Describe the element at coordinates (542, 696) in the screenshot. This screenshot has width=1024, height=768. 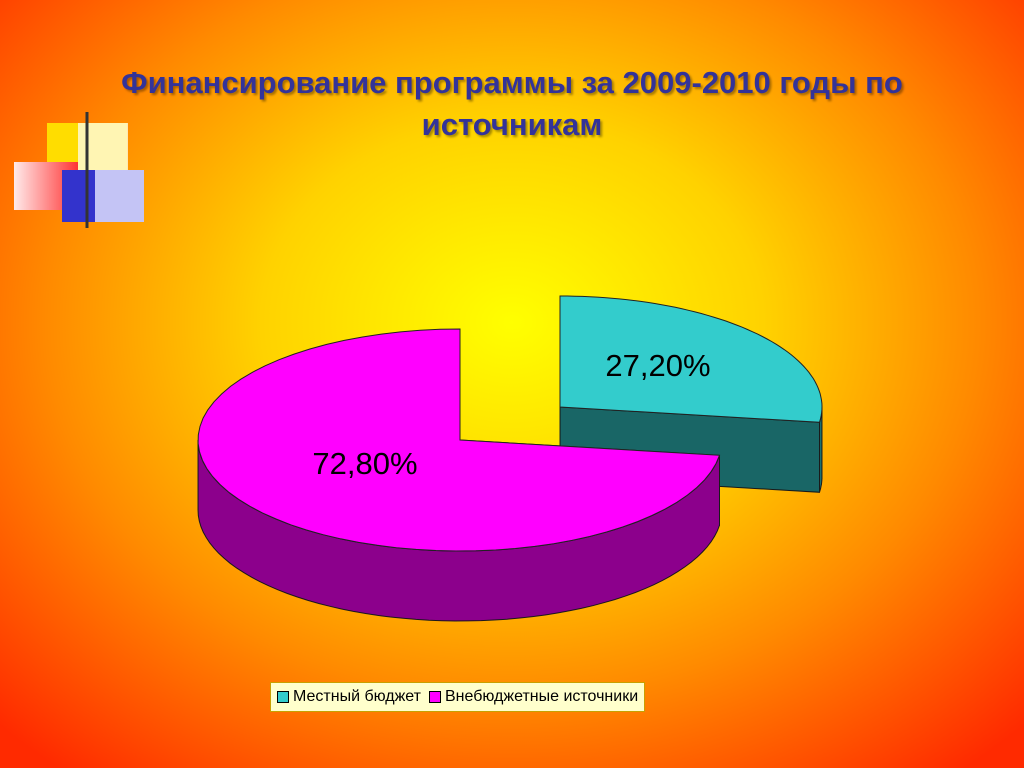
I see `legend-label: Внебюджетные источники` at that location.